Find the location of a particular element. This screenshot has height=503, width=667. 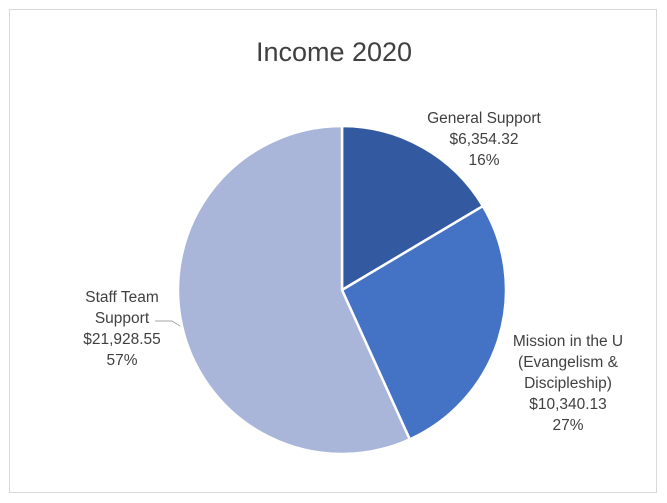

data-label-line: $6,354.32 is located at coordinates (484, 139).